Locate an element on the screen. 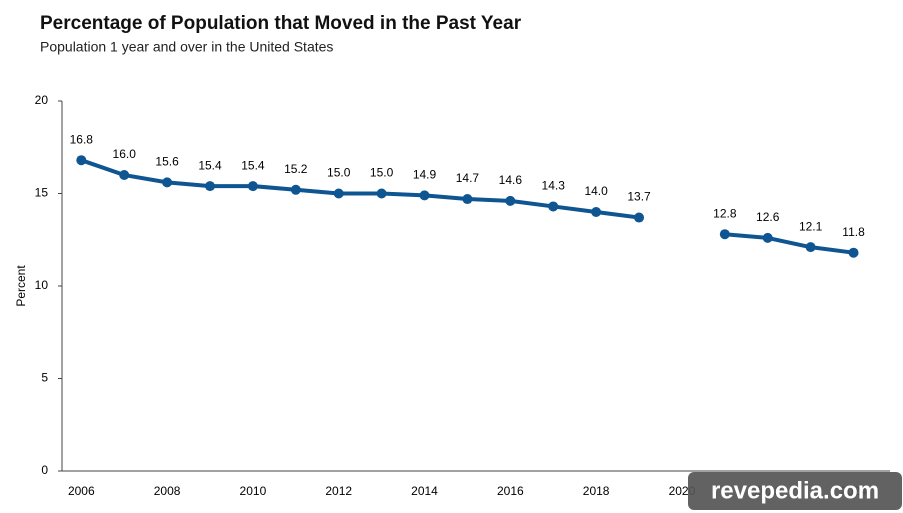  x-tick-label: 2016 is located at coordinates (510, 491).